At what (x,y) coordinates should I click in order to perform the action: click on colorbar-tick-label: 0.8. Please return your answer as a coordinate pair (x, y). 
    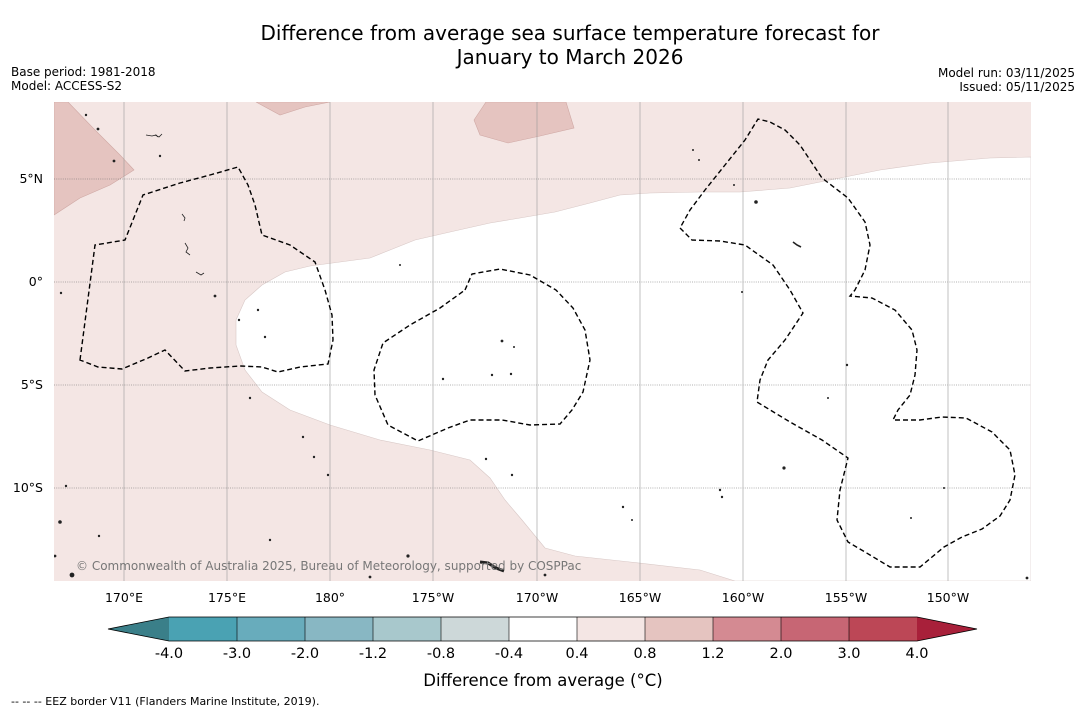
    Looking at the image, I should click on (644, 654).